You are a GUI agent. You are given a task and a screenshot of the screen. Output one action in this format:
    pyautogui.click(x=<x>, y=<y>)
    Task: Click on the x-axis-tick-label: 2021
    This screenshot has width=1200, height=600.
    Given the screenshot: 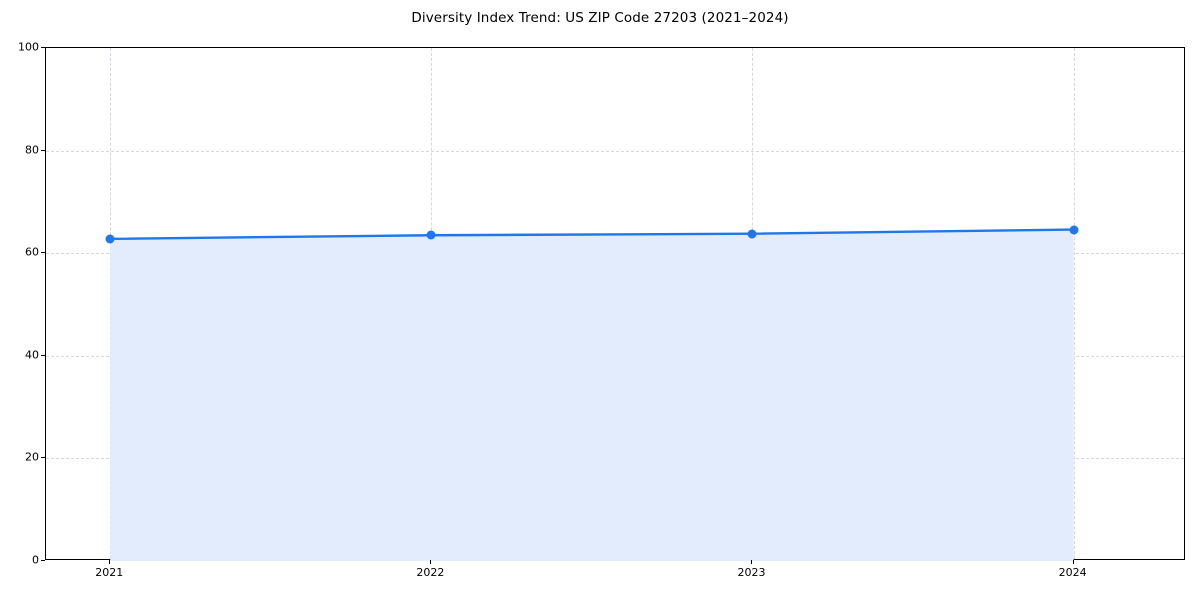 What is the action you would take?
    pyautogui.click(x=109, y=572)
    